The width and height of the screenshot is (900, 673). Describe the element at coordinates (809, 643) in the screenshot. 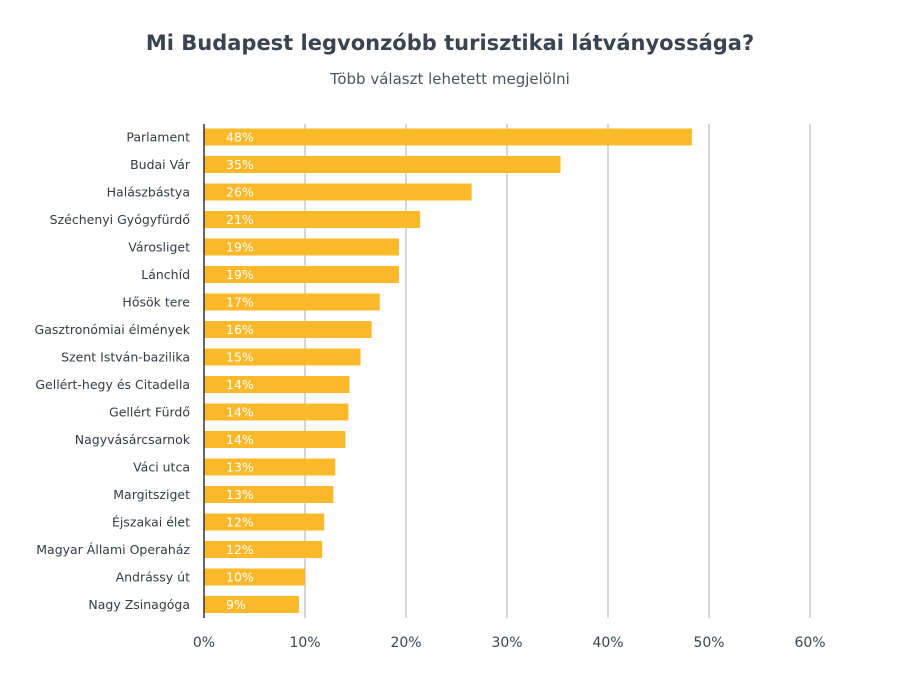

I see `x-tick-label: 60%` at that location.